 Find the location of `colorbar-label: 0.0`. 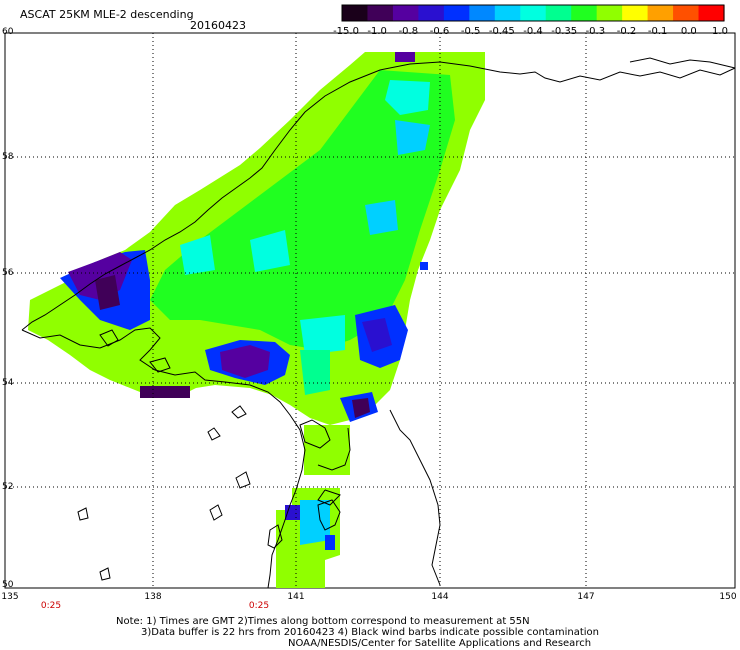

colorbar-label: 0.0 is located at coordinates (688, 31).